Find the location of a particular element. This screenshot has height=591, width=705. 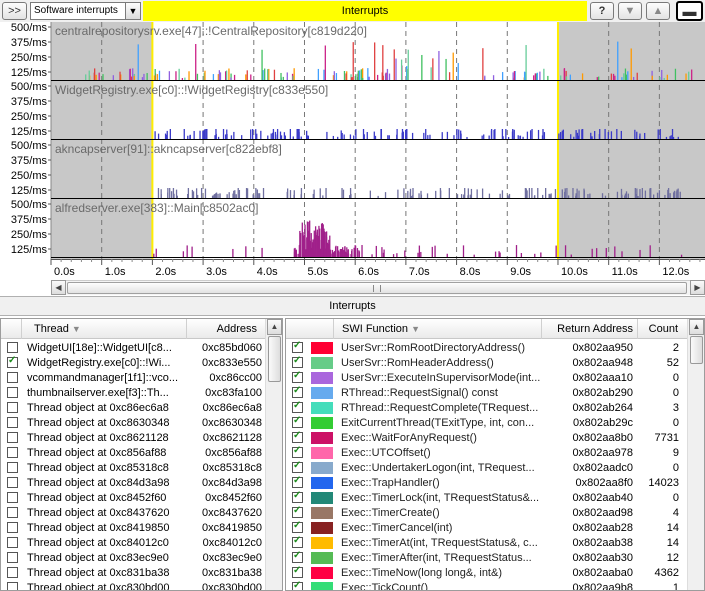

table-row: Exec::TickCount() 0x802aa9b8 1 is located at coordinates (487, 585).